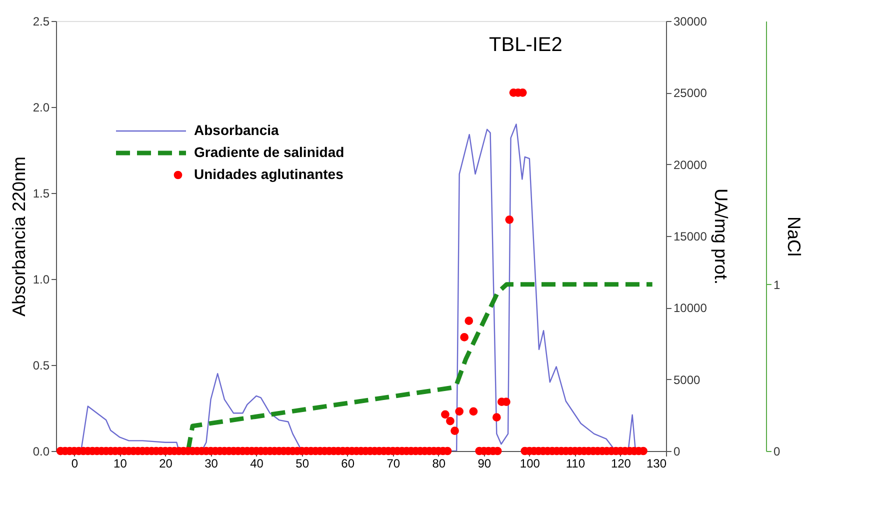  What do you see at coordinates (18, 236) in the screenshot?
I see `y-axis-title: Absorbancia 220nm` at bounding box center [18, 236].